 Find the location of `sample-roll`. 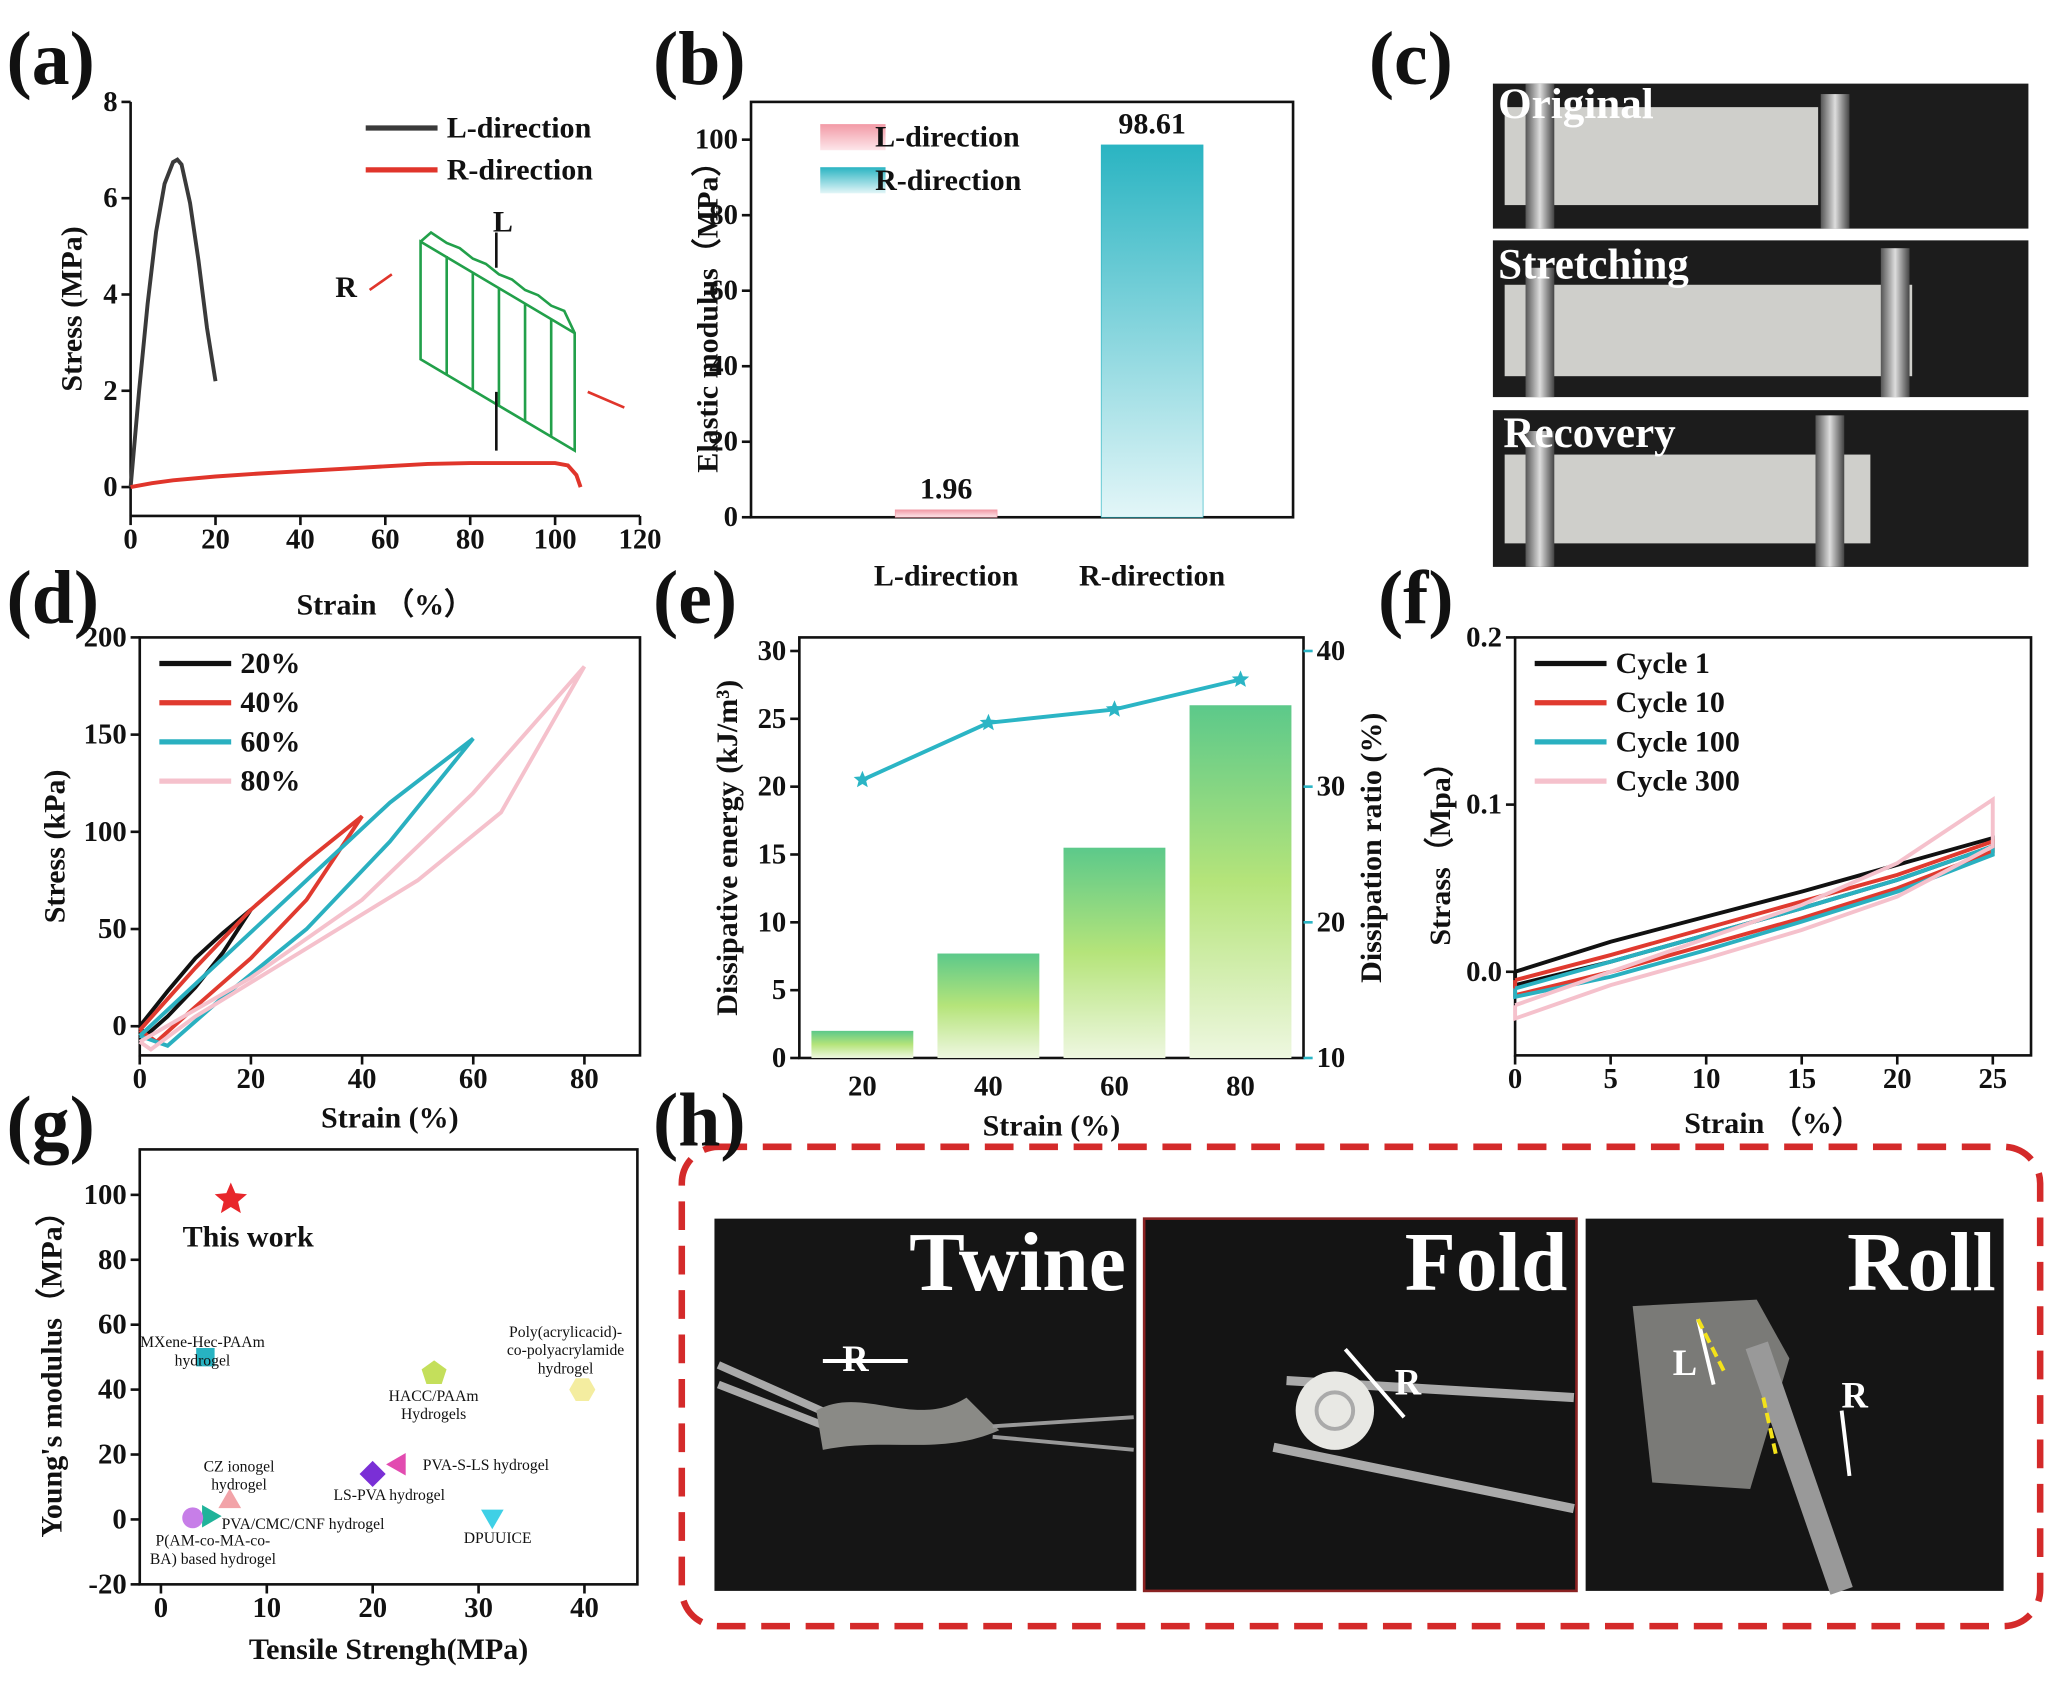

sample-roll is located at coordinates (1335, 1410).